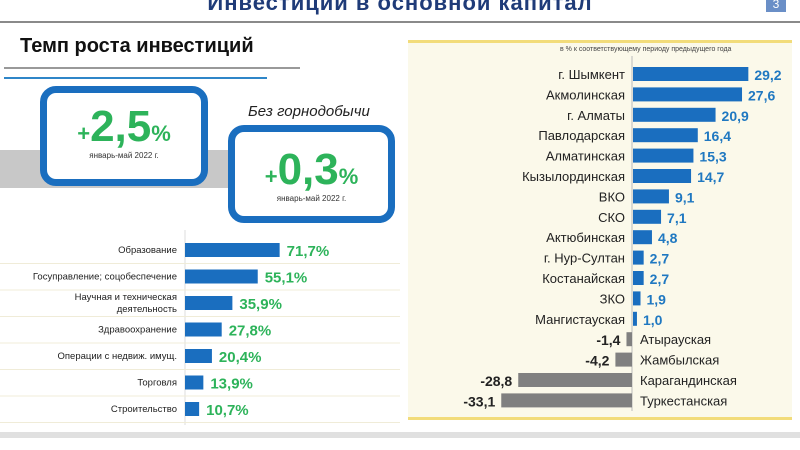 This screenshot has height=450, width=800. I want to click on value-label: 27,6, so click(761, 95).